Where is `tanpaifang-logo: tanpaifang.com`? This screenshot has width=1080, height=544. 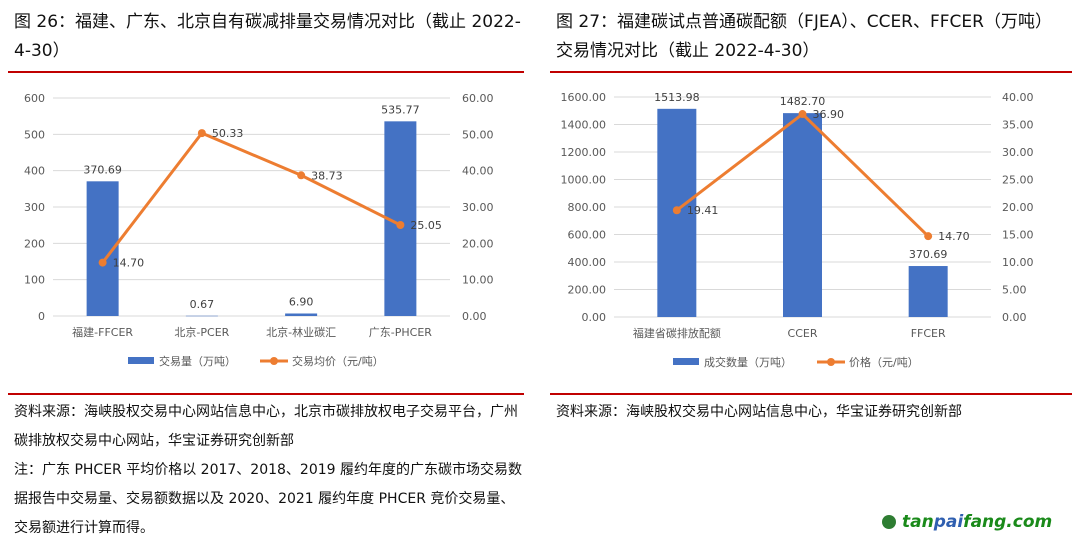 tanpaifang-logo: tanpaifang.com is located at coordinates (967, 522).